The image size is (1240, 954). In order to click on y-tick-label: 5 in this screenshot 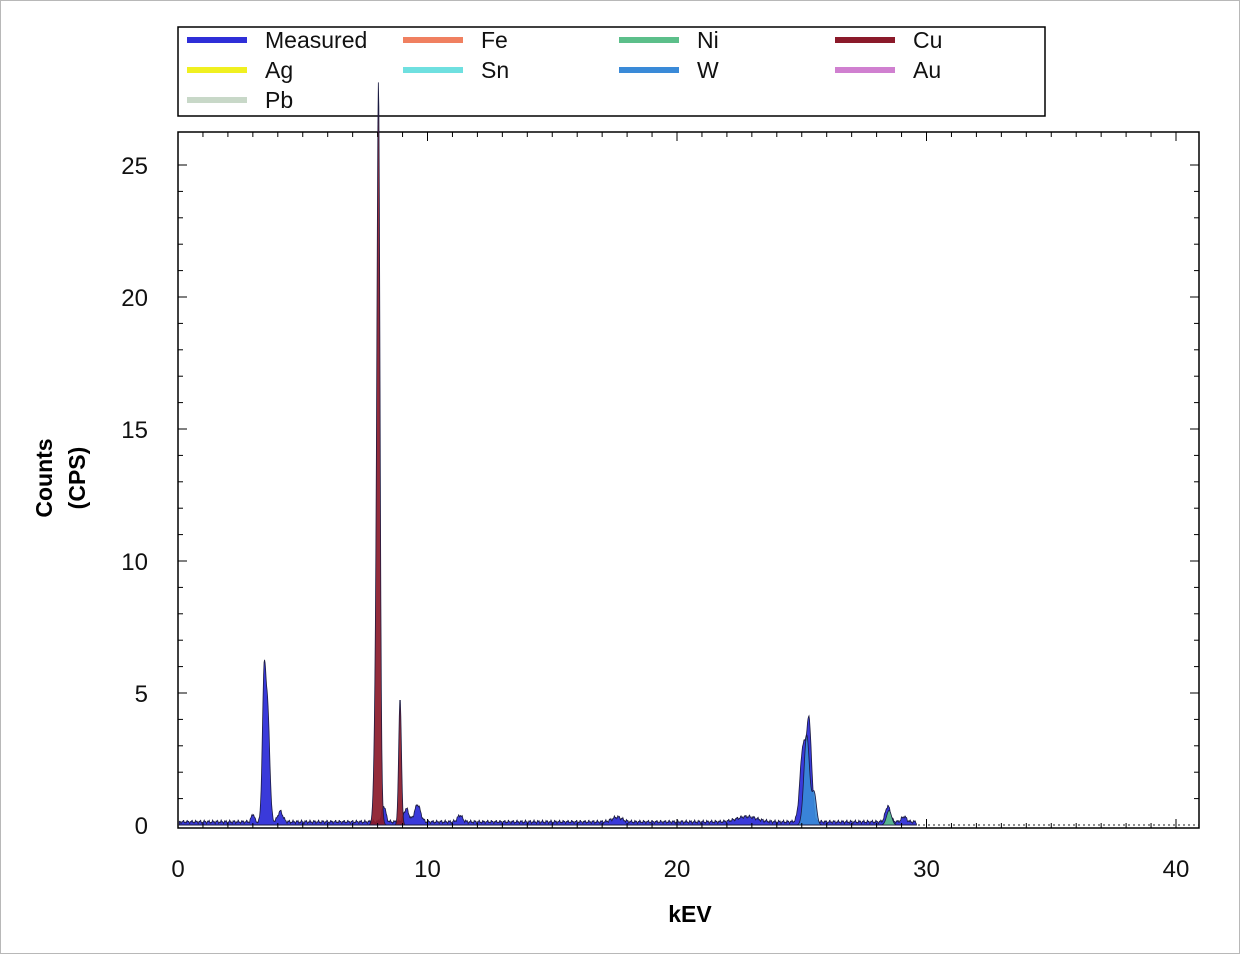, I will do `click(141, 694)`.